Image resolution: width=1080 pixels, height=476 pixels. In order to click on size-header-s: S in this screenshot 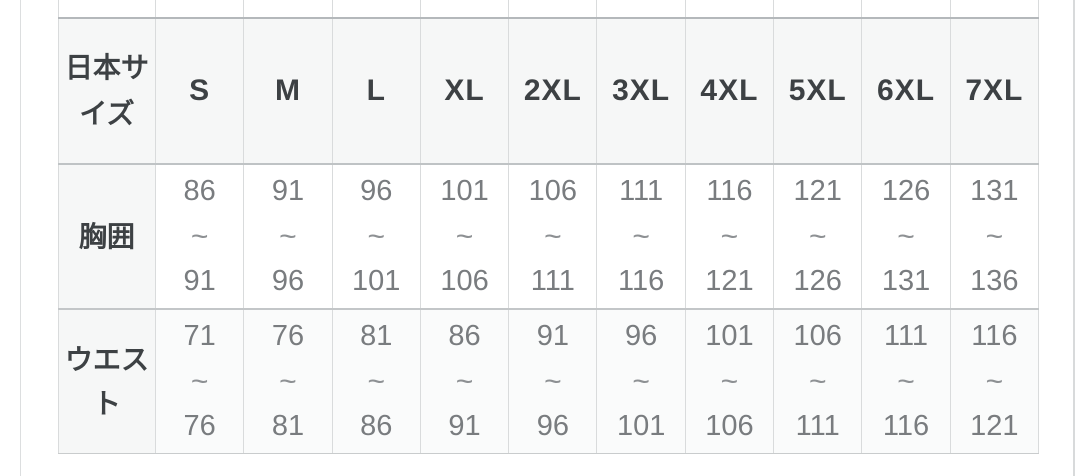, I will do `click(199, 91)`.